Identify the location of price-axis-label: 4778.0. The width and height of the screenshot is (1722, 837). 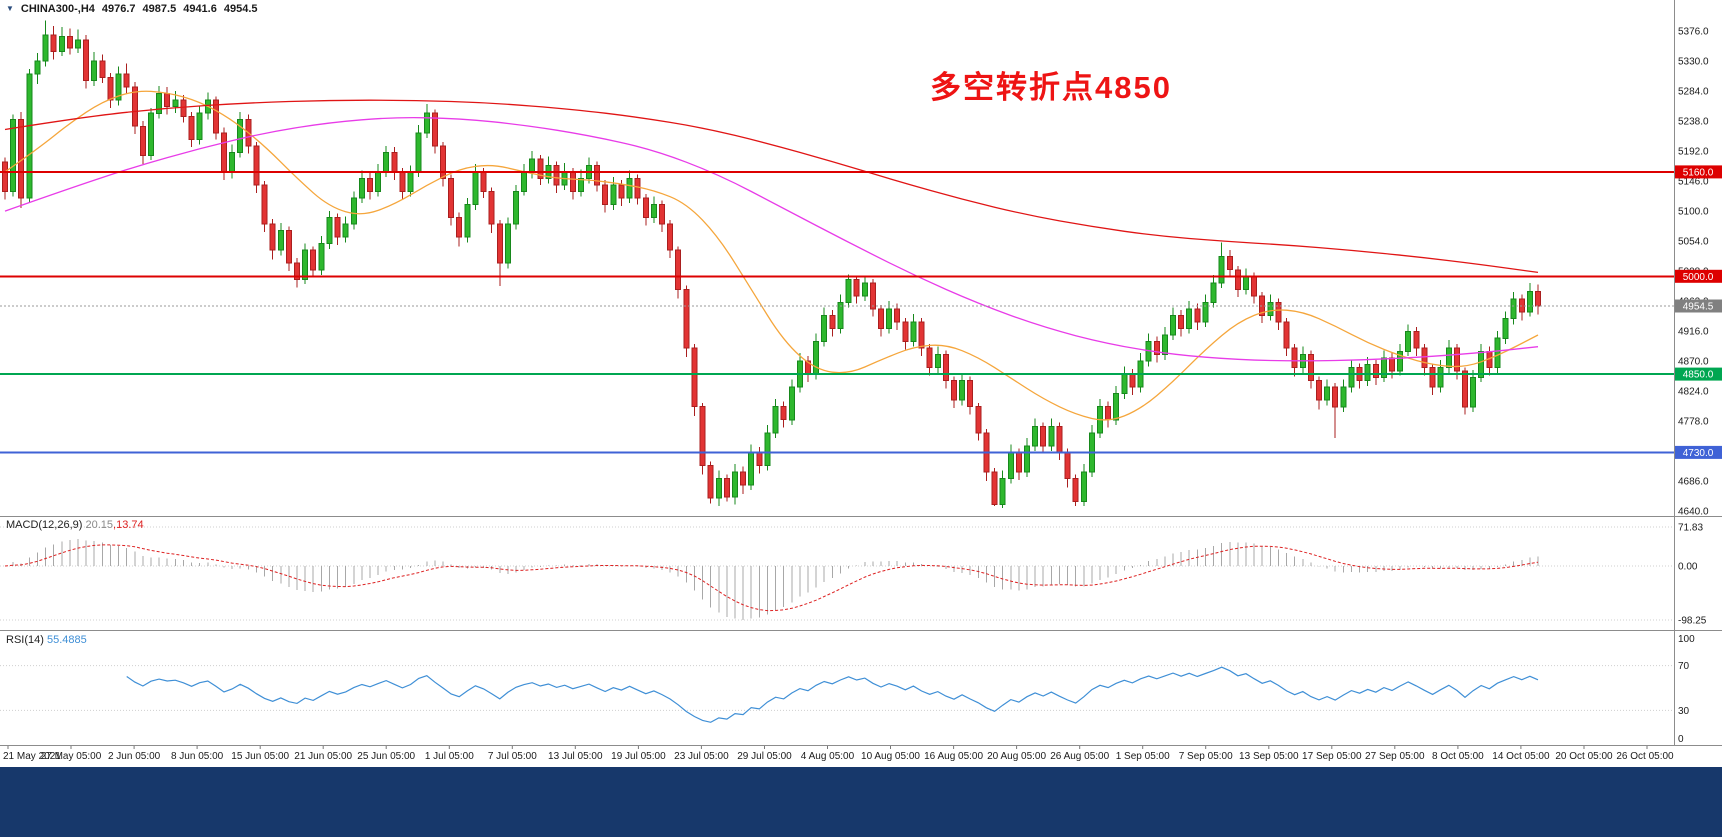
(1693, 422).